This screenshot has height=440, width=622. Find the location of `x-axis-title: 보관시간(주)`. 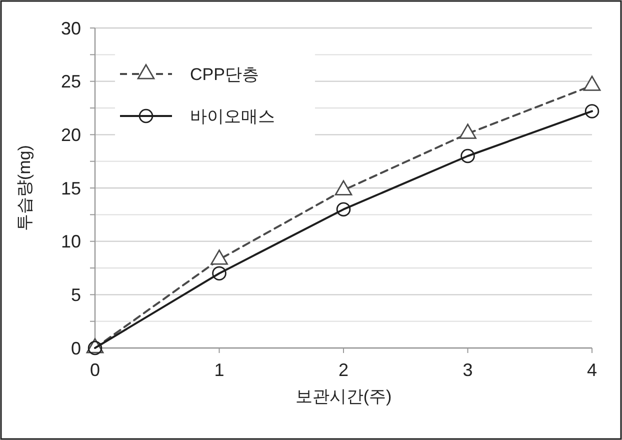

x-axis-title: 보관시간(주) is located at coordinates (343, 396).